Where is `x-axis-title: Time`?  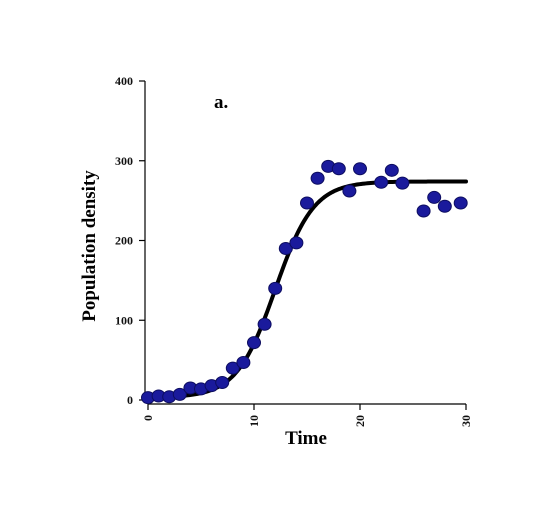 x-axis-title: Time is located at coordinates (306, 438).